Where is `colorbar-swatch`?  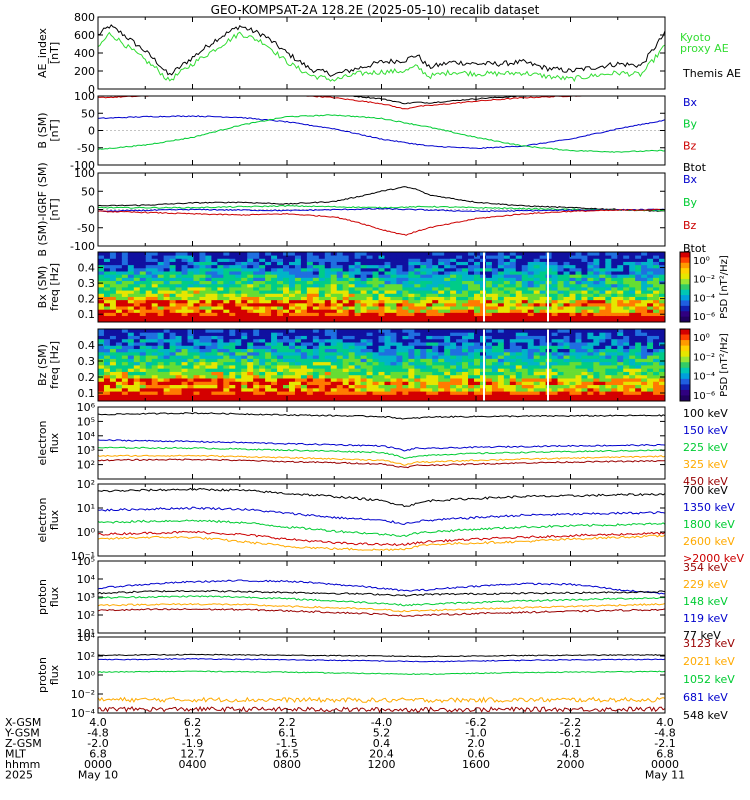 colorbar-swatch is located at coordinates (685, 292).